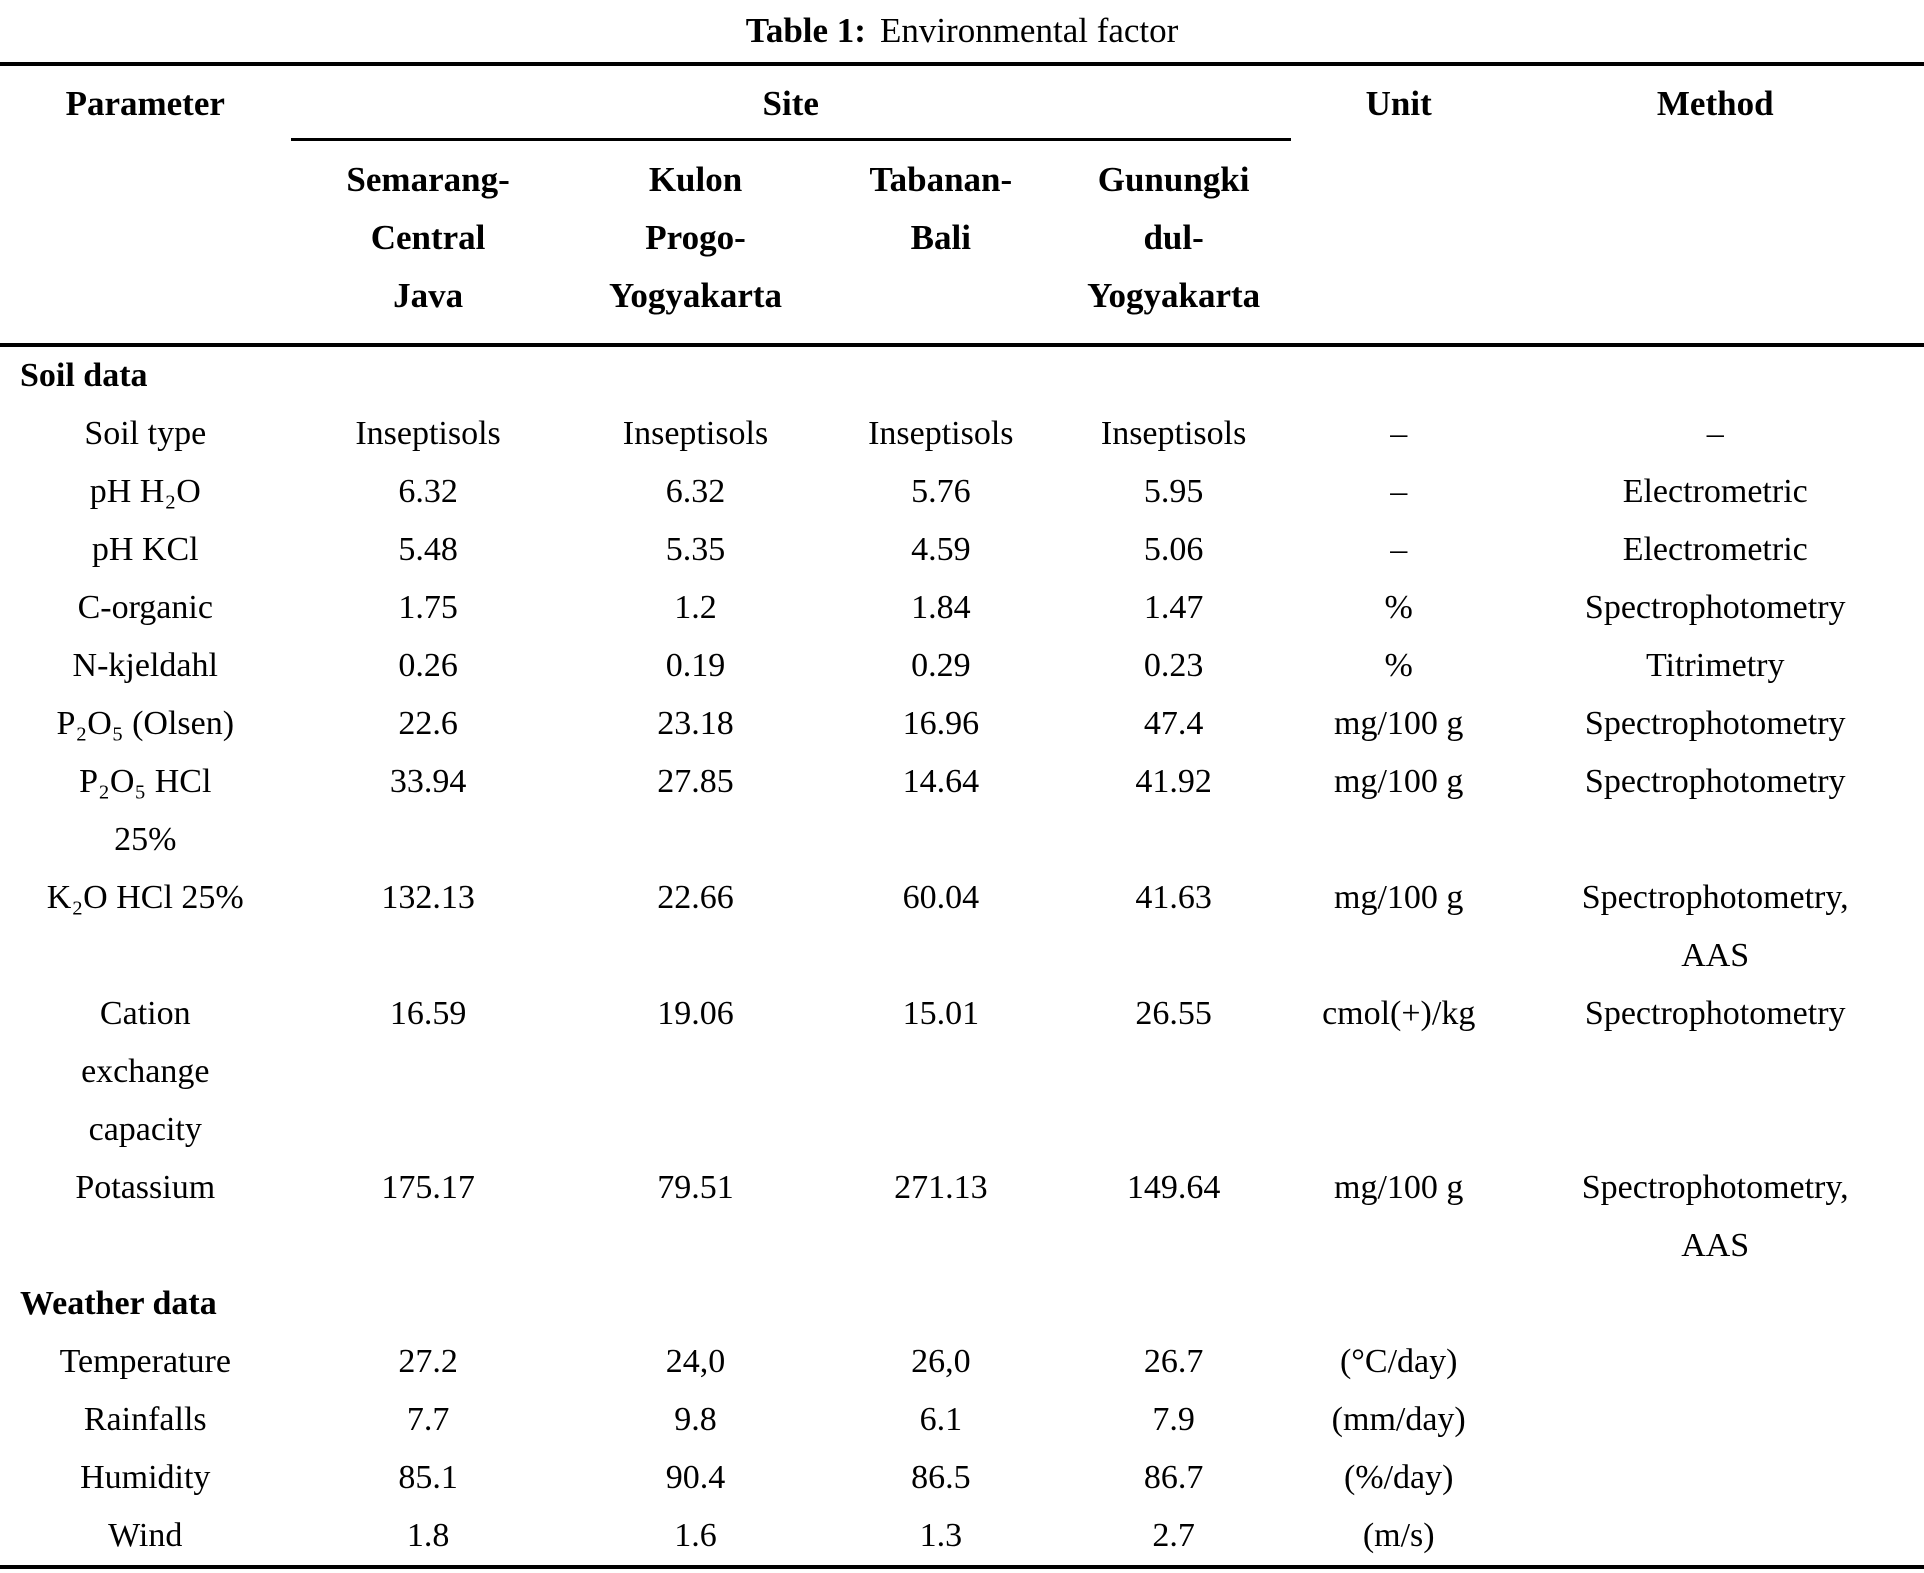 This screenshot has width=1924, height=1573. Describe the element at coordinates (145, 897) in the screenshot. I see `cell-parameter: K₂O HCl 25%` at that location.